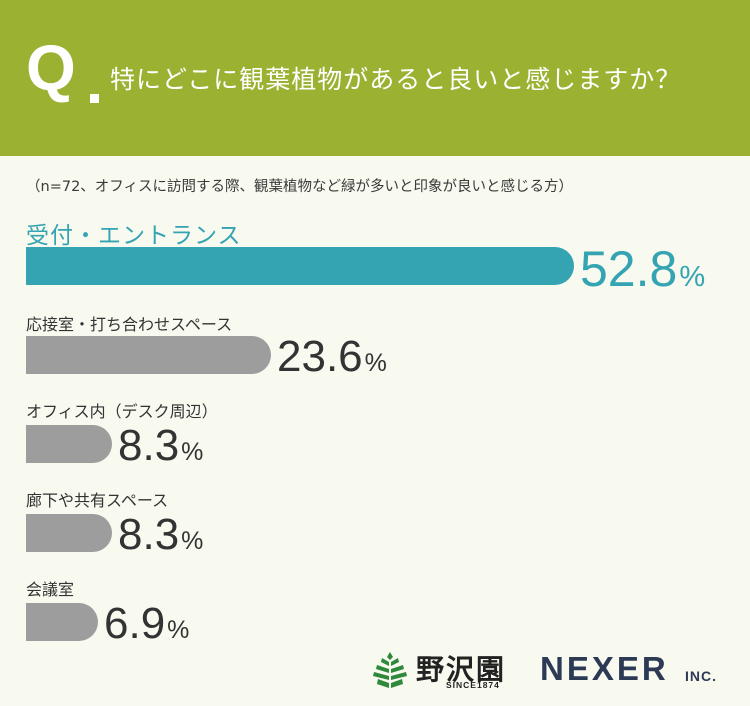 The image size is (750, 706). I want to click on category-label-4: 会議室, so click(50, 589).